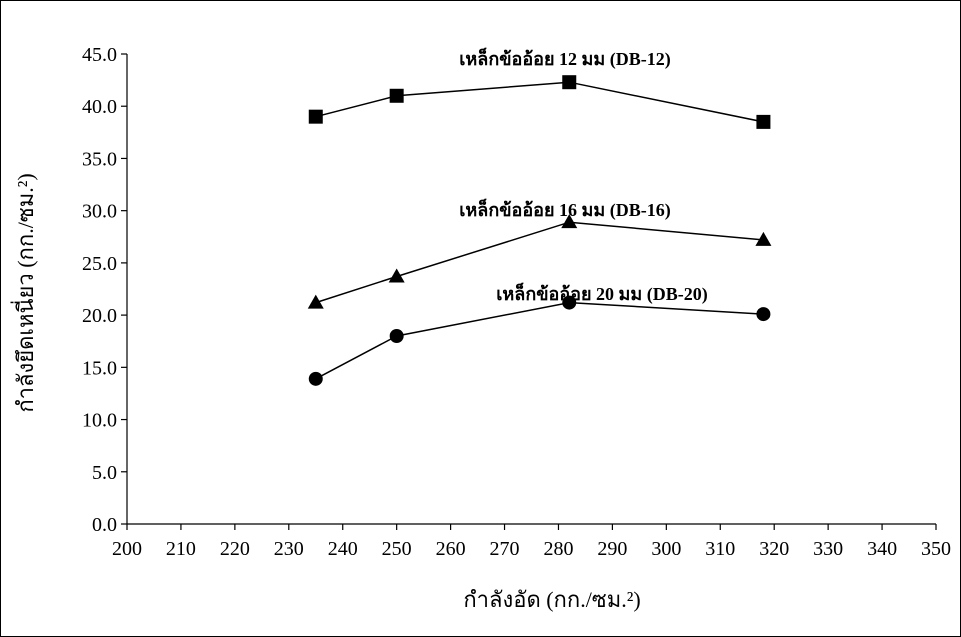  Describe the element at coordinates (99, 212) in the screenshot. I see `y-tick-label: 30.0` at that location.